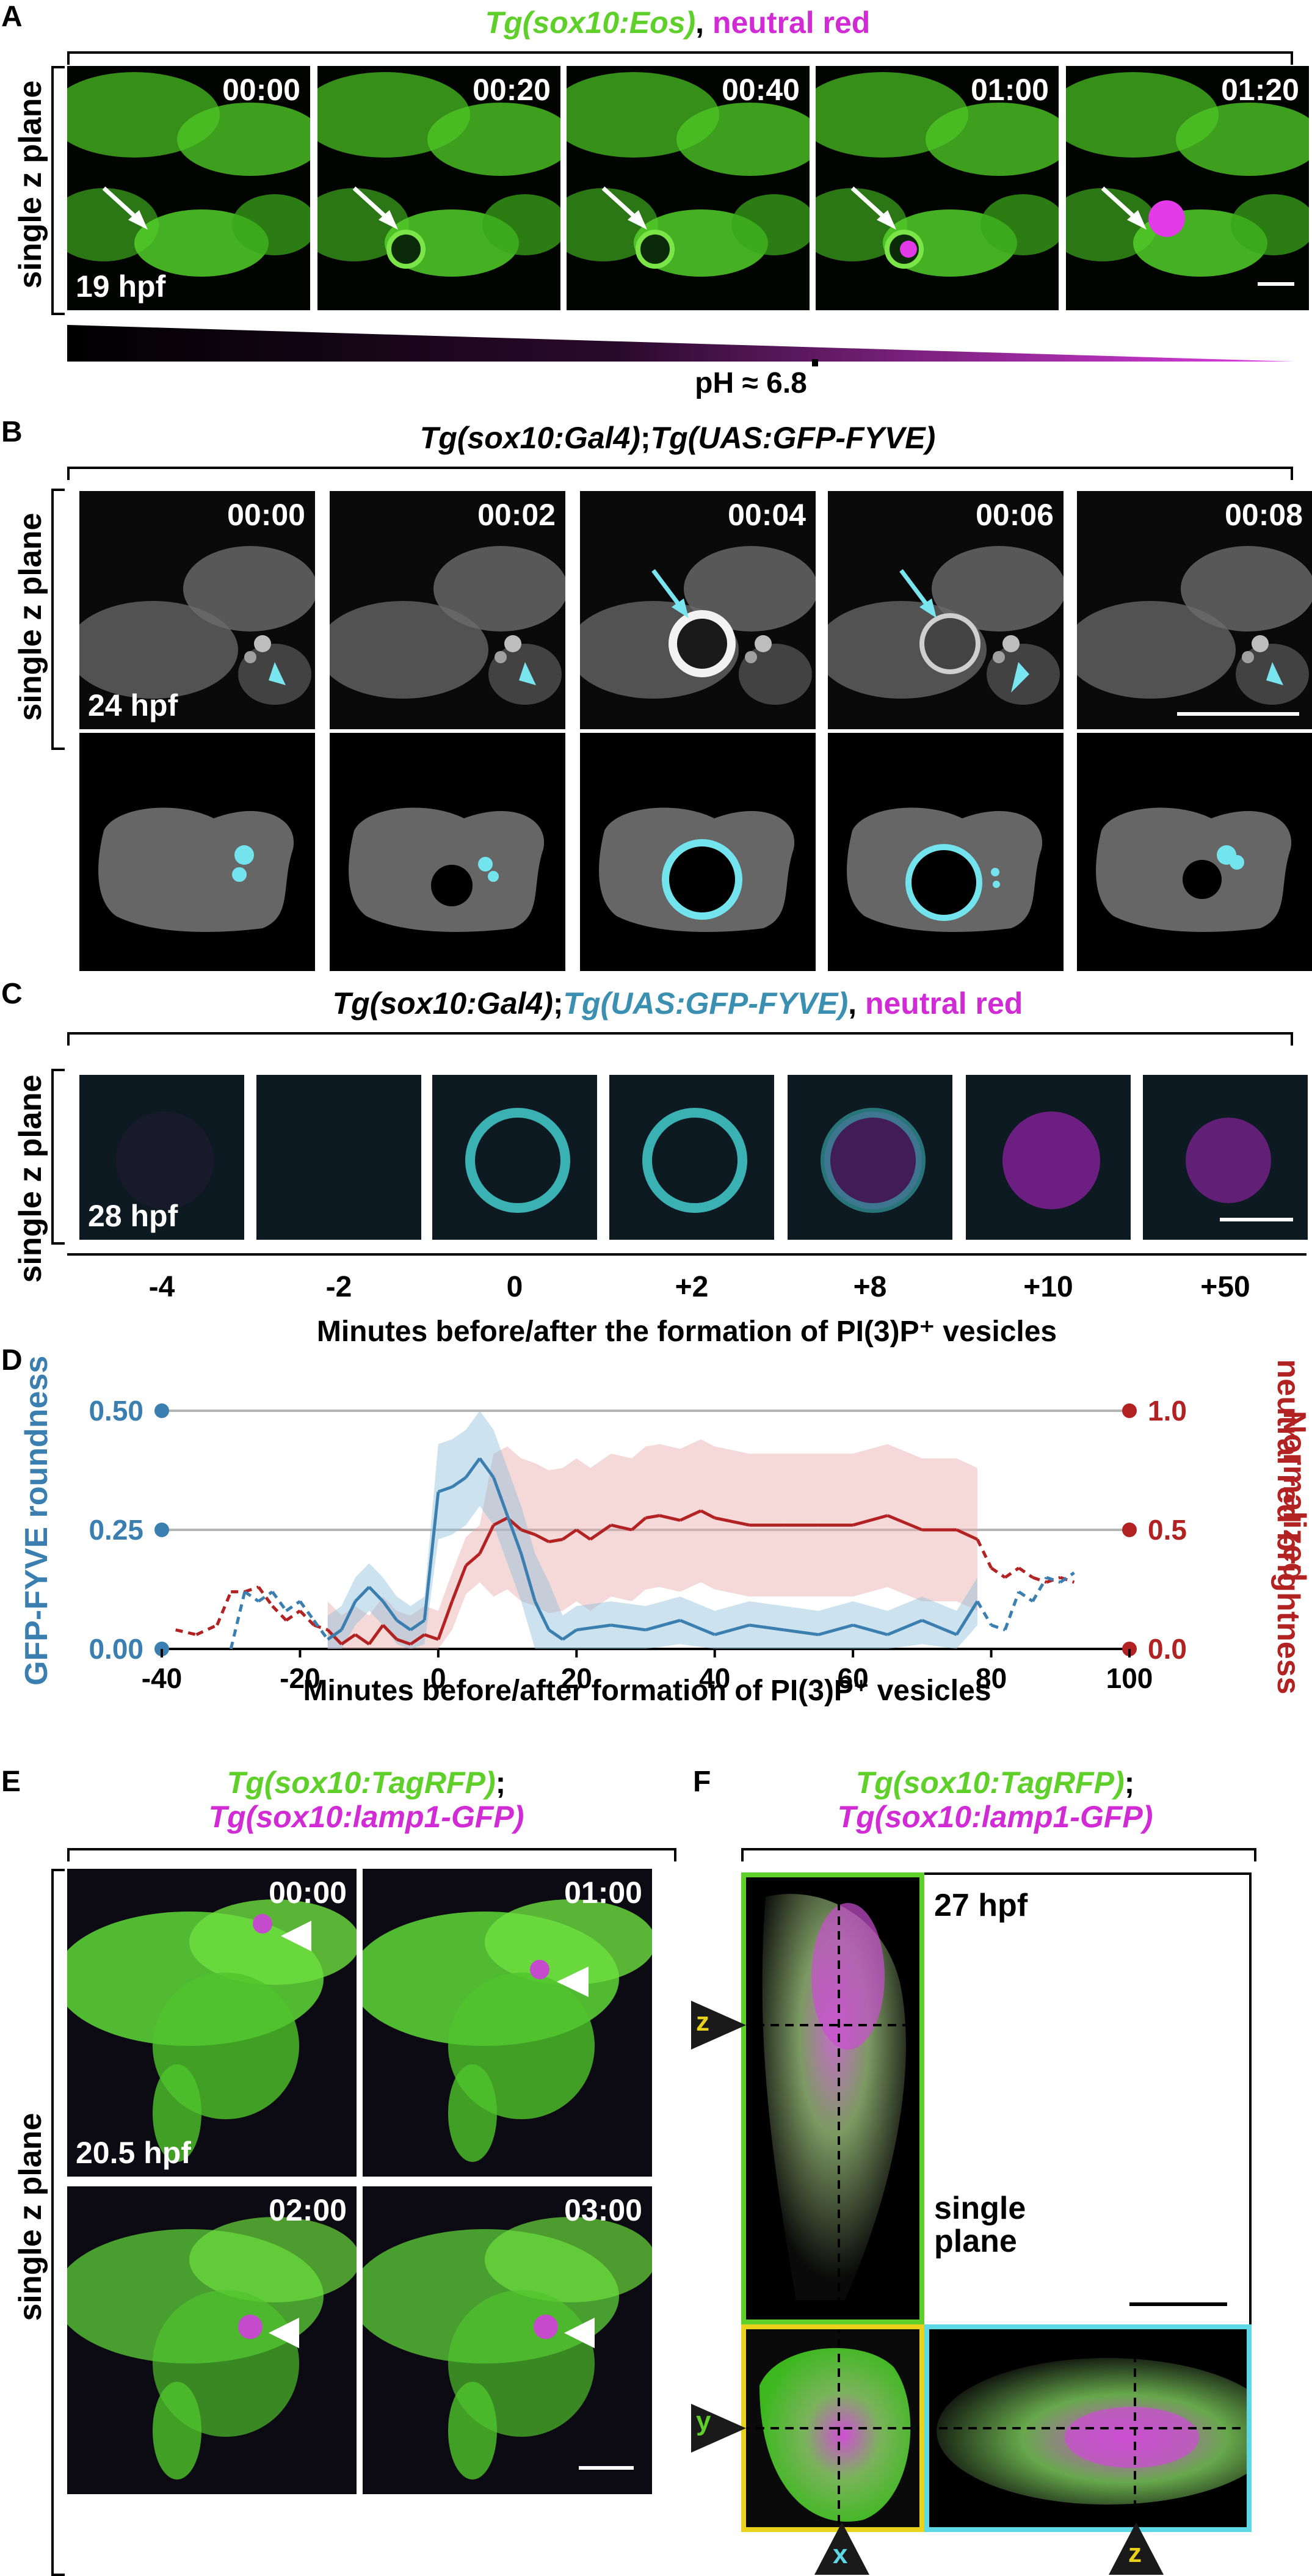 The image size is (1312, 2576). I want to click on panel-f-yz-view, so click(1088, 2428).